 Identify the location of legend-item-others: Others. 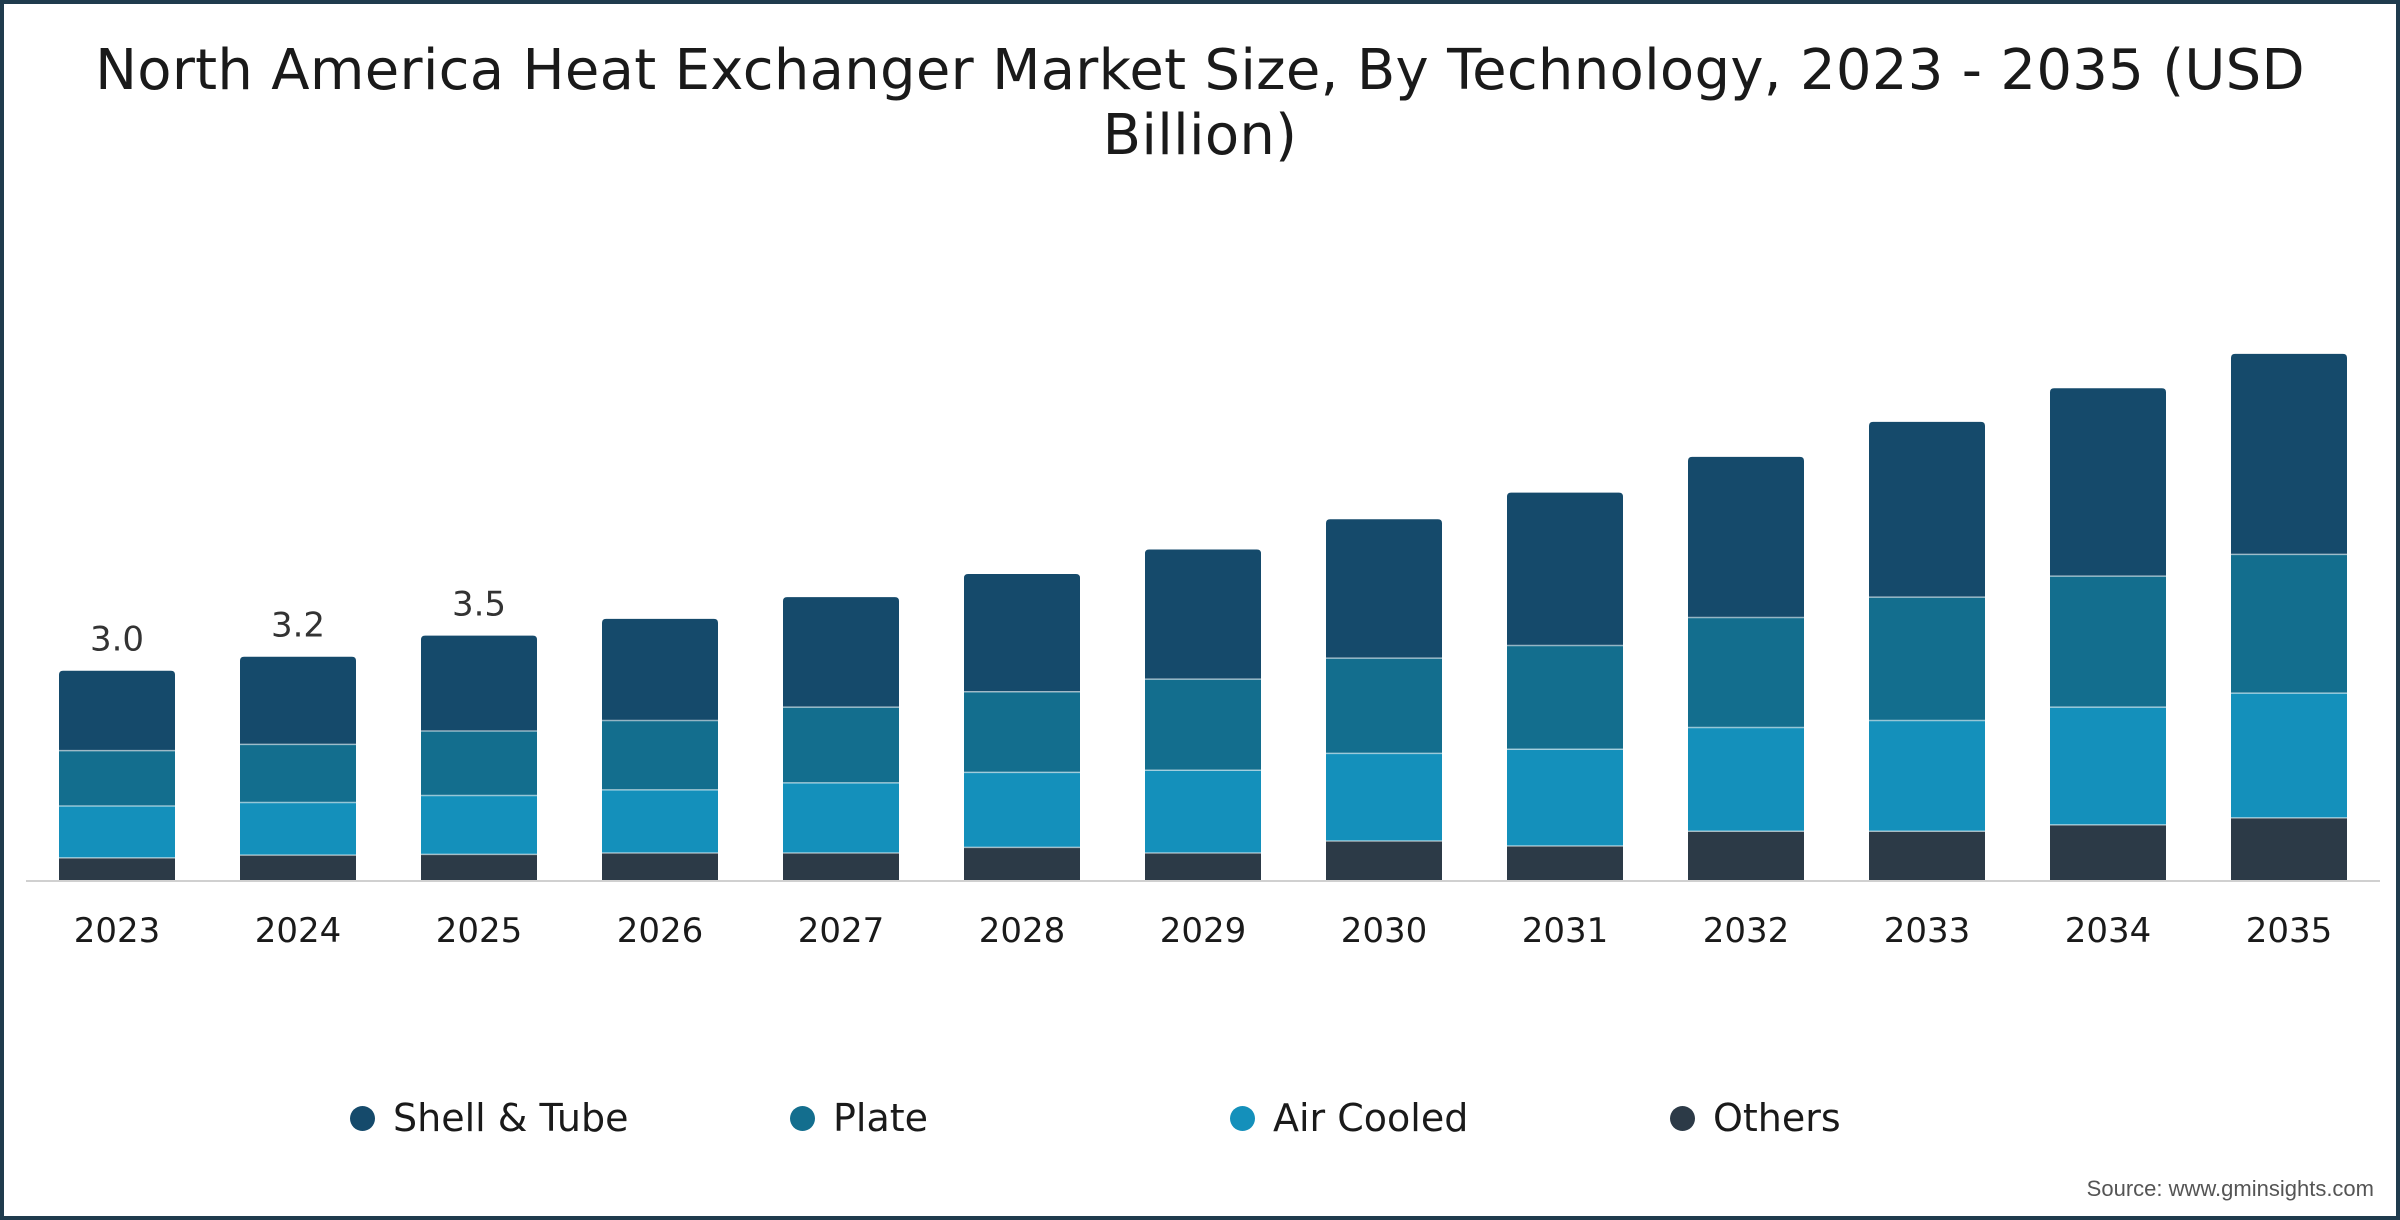
(1755, 1118).